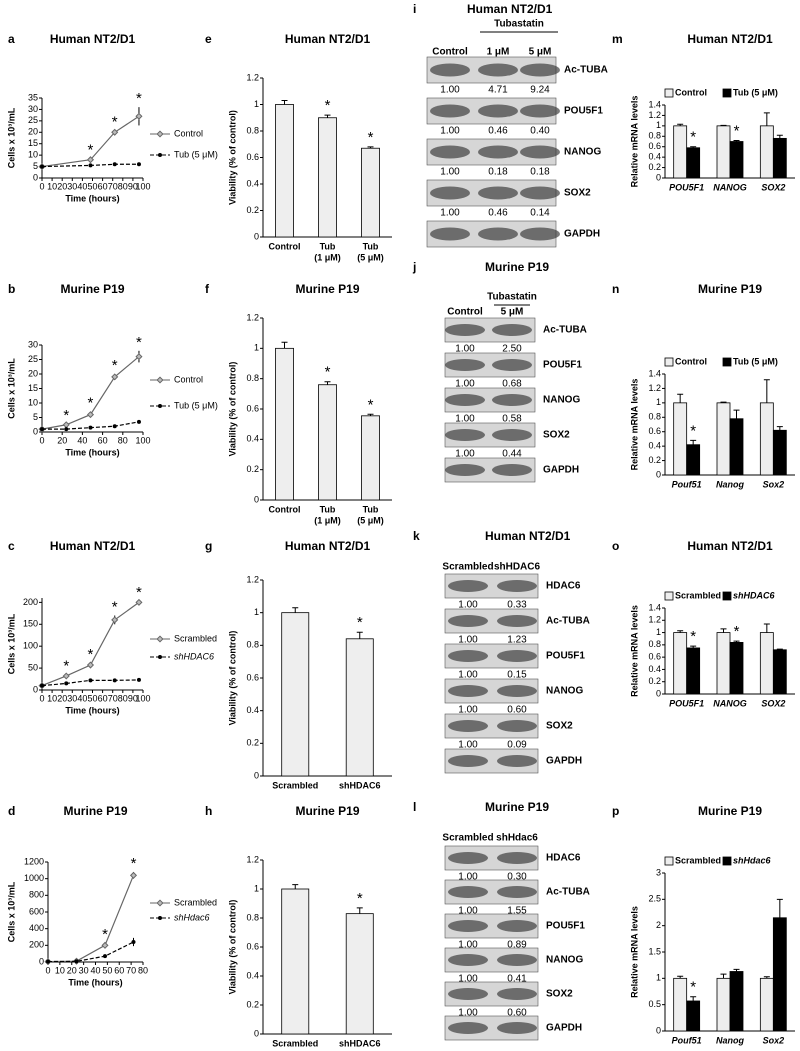  I want to click on x-tick-label: 80, so click(143, 970).